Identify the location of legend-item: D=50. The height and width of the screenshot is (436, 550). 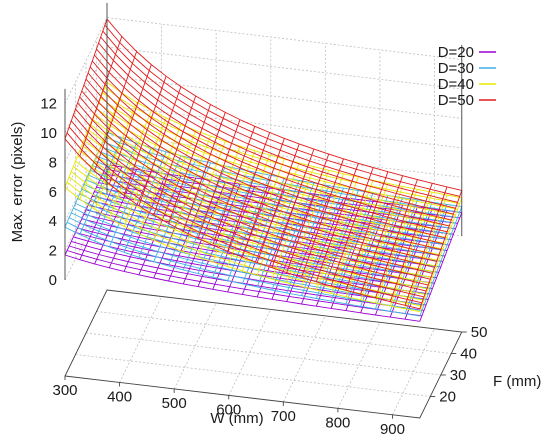
(467, 100).